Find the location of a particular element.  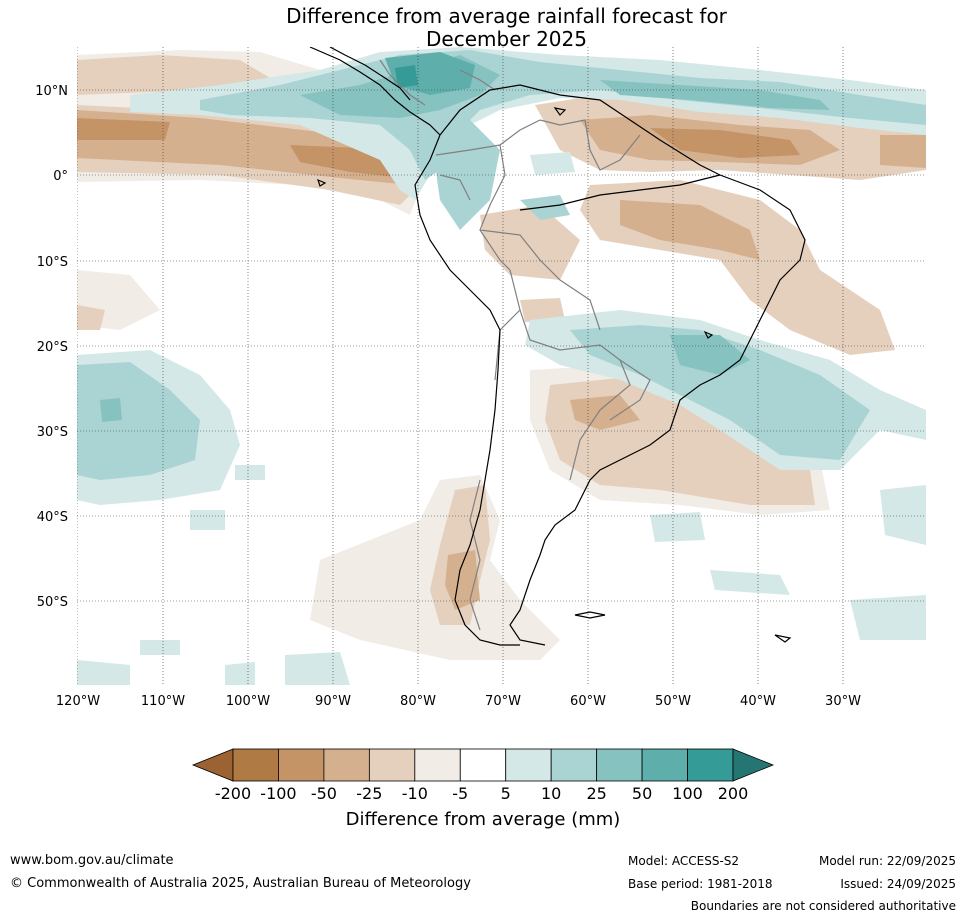

website-link: www.bom.gov.au/climate is located at coordinates (92, 860).